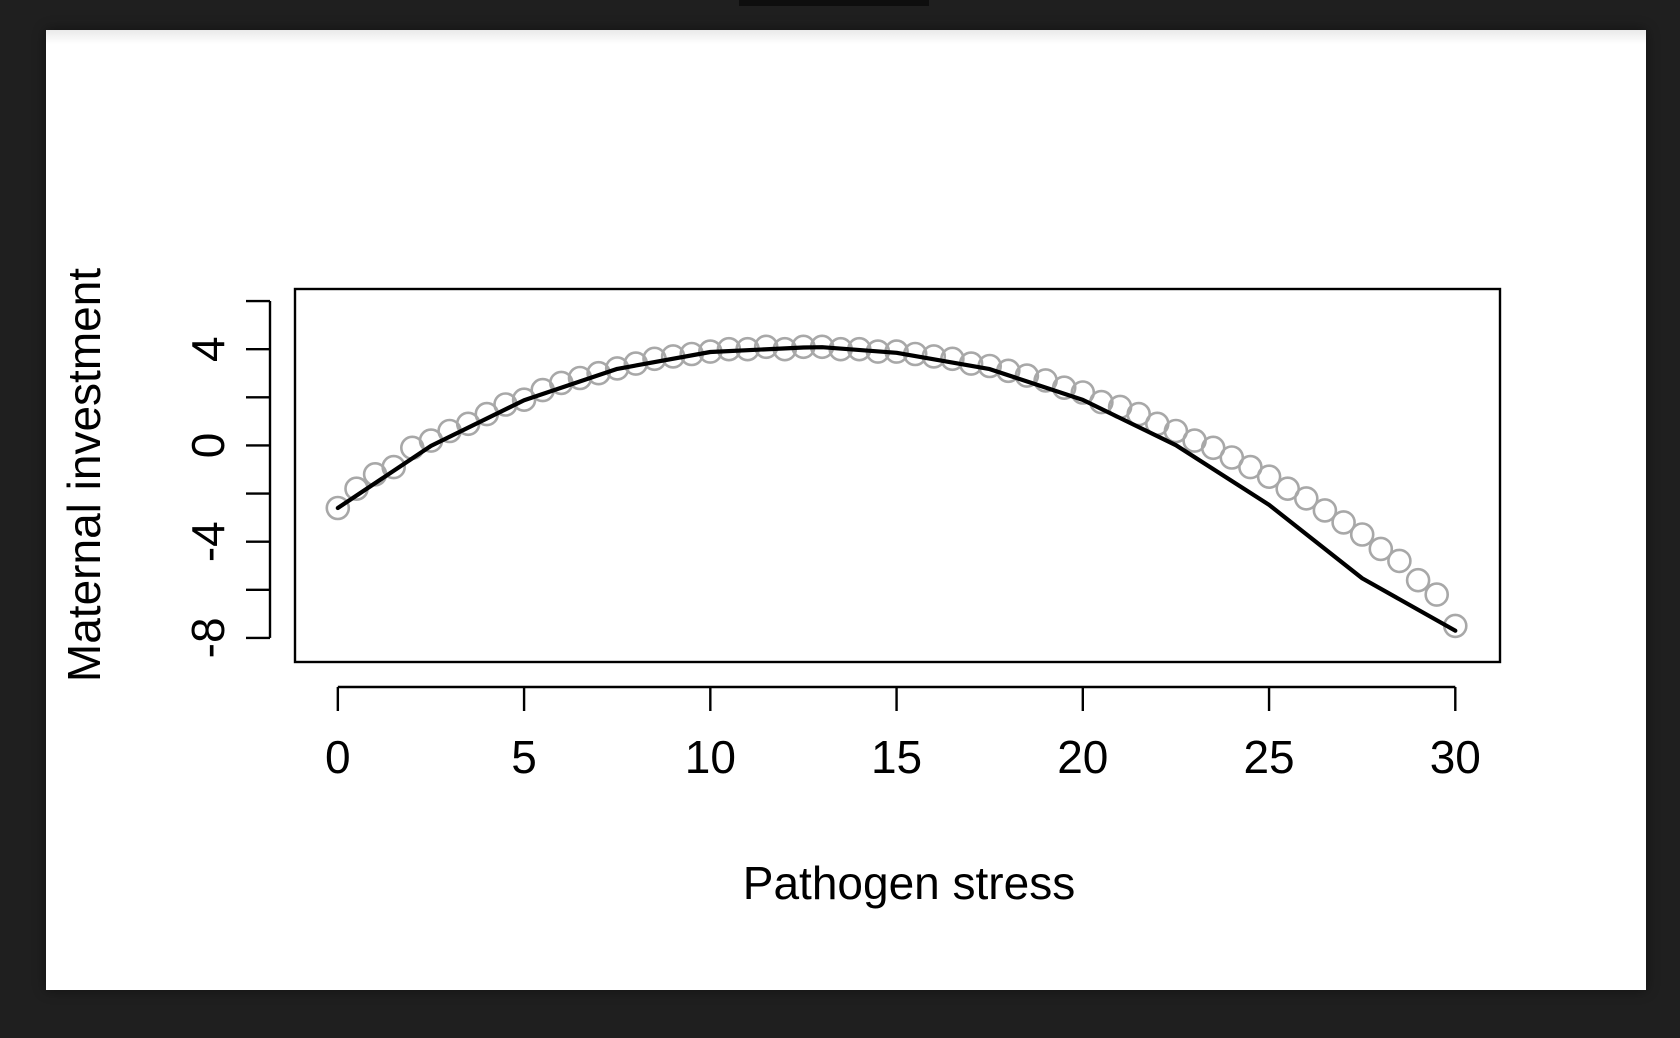  I want to click on x-tick-label: 25, so click(1268, 757).